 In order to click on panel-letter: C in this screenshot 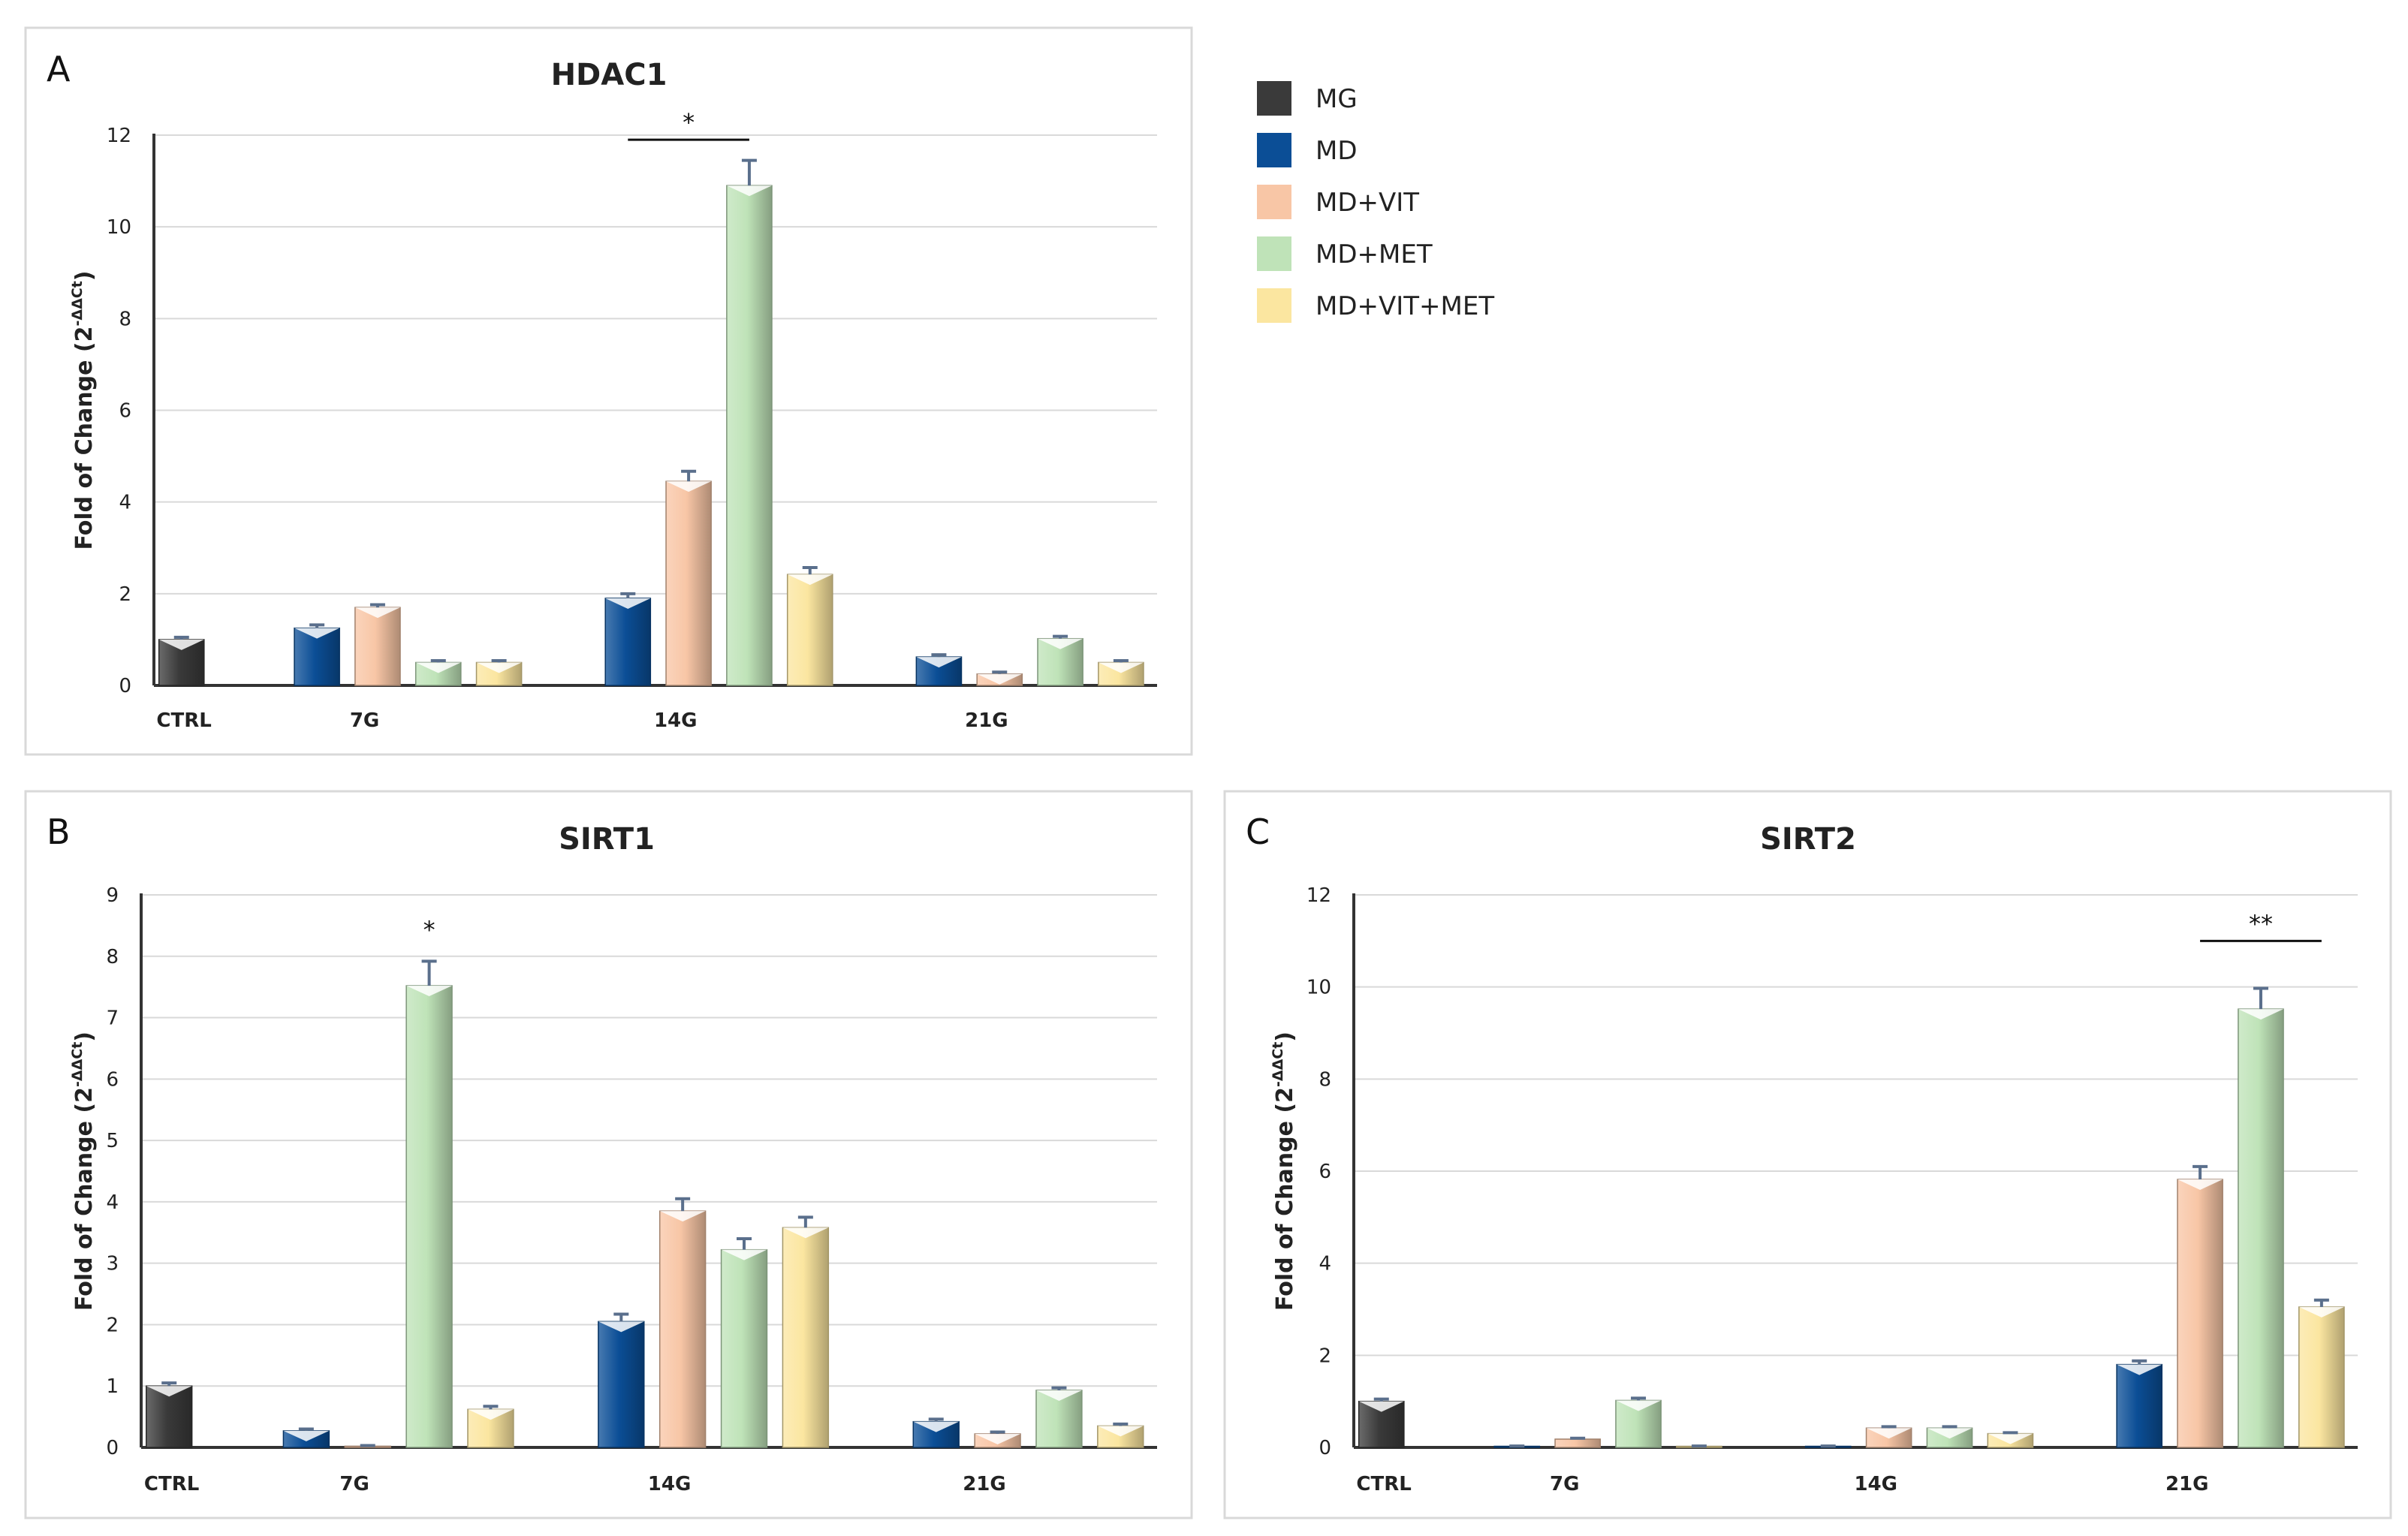, I will do `click(1258, 832)`.